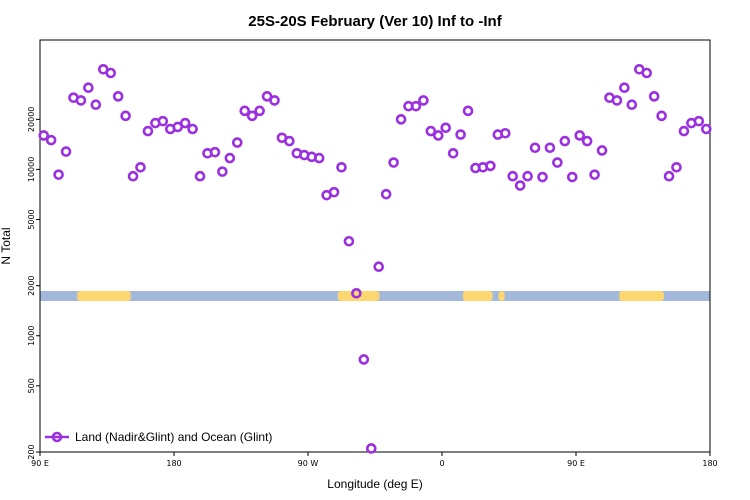 This screenshot has width=750, height=500. I want to click on y-tick-label: 1000, so click(31, 336).